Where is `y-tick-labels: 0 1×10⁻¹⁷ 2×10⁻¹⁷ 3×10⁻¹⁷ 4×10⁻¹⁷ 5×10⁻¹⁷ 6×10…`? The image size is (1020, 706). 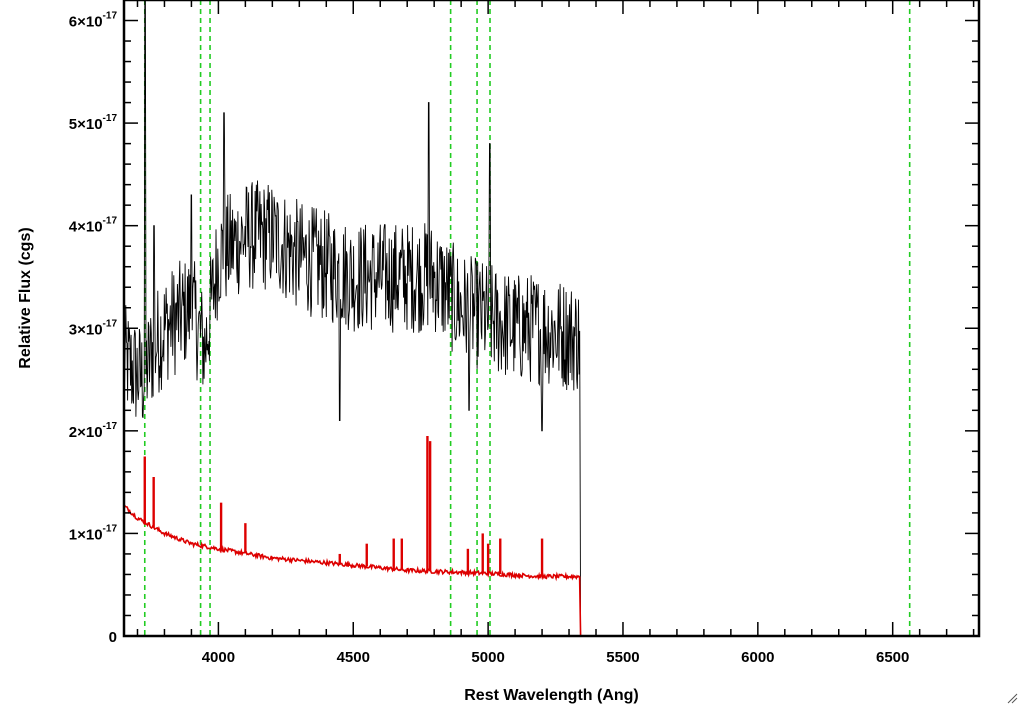
y-tick-labels: 0 1×10⁻¹⁷ 2×10⁻¹⁷ 3×10⁻¹⁷ 4×10⁻¹⁷ 5×10⁻¹⁷ 6×10… is located at coordinates (93, 328).